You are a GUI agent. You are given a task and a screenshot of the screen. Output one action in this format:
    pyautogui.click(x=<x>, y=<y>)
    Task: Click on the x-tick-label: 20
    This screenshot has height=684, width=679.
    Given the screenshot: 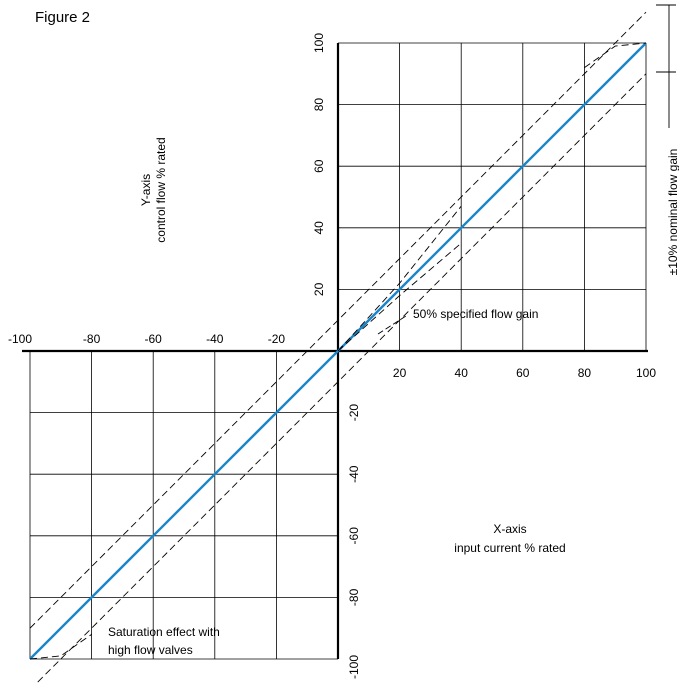 What is the action you would take?
    pyautogui.click(x=400, y=373)
    